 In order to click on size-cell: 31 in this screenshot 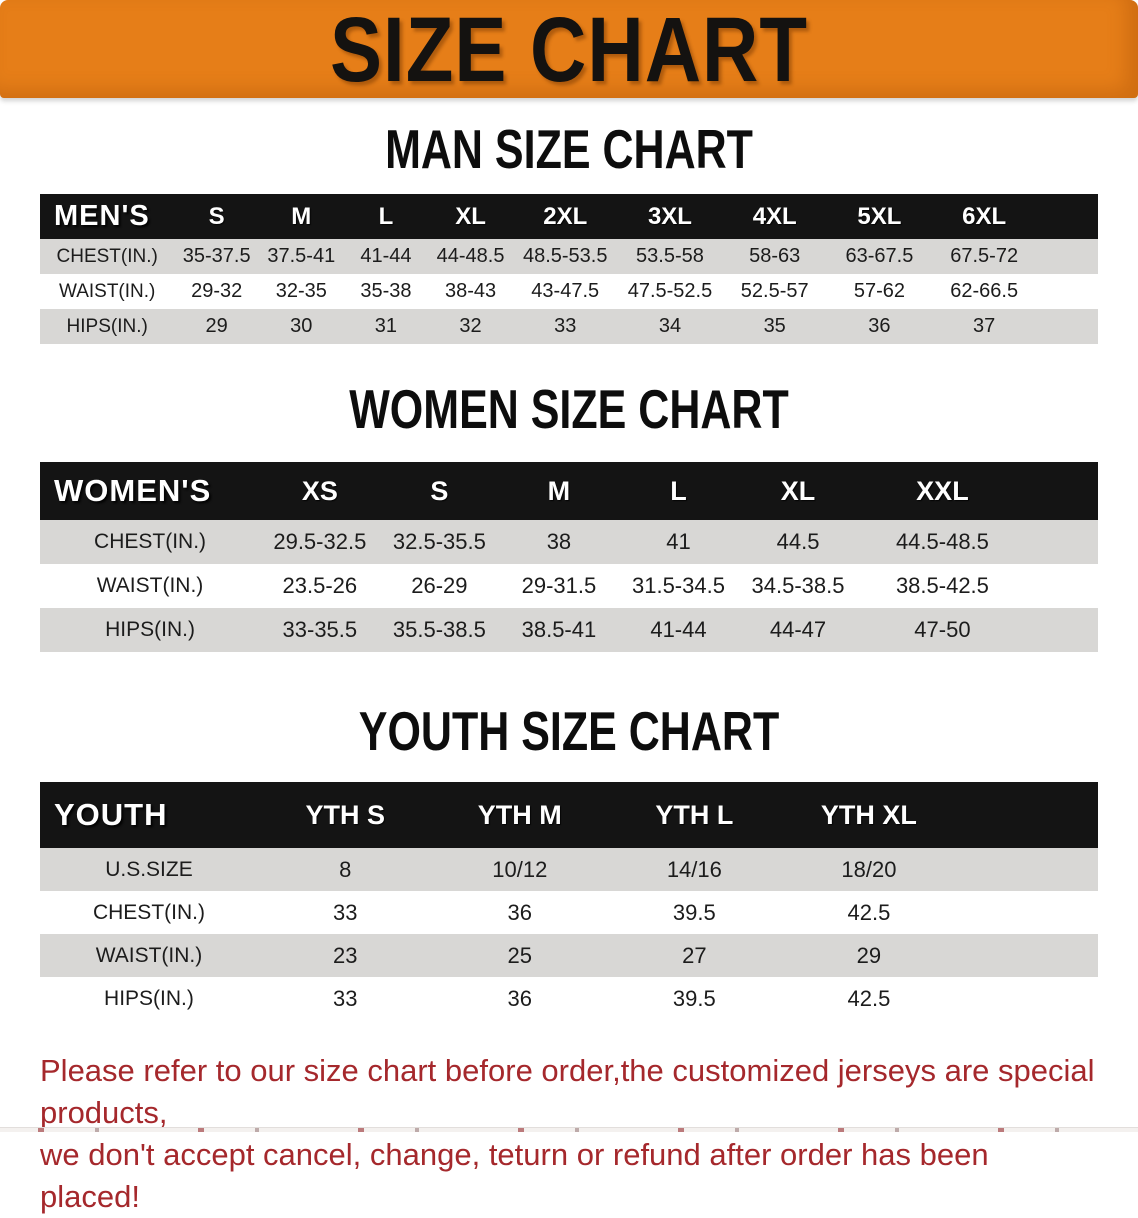, I will do `click(386, 326)`.